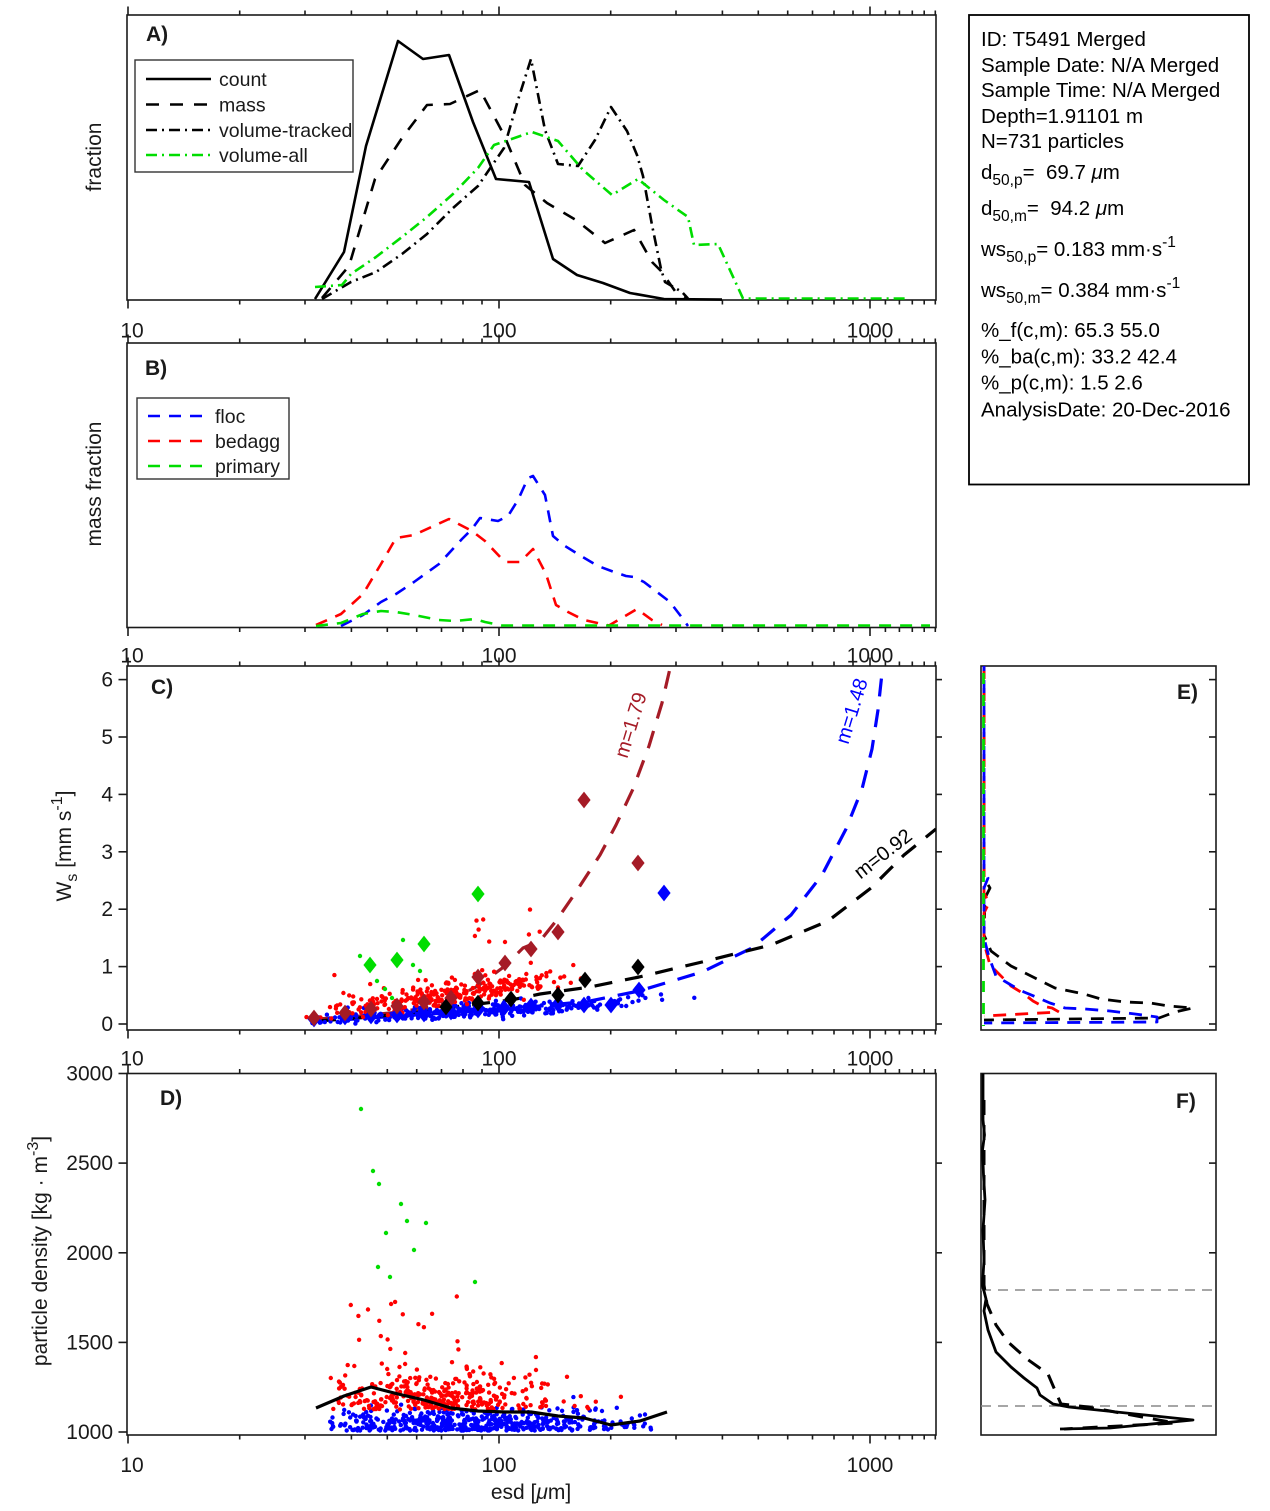 The width and height of the screenshot is (1270, 1511). I want to click on svg-text: D), so click(171, 1098).